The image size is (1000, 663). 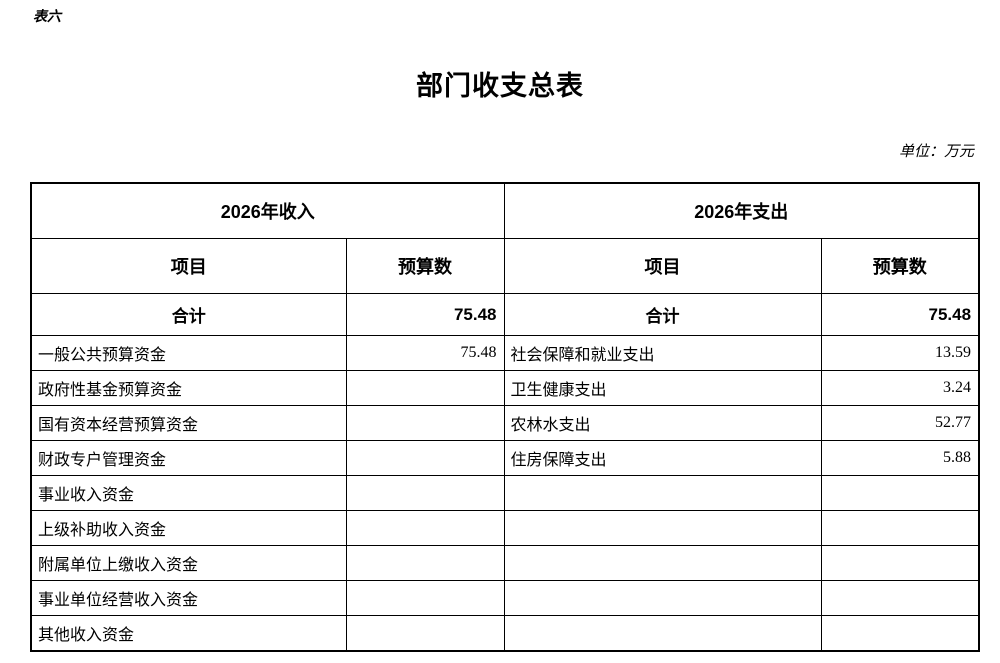 I want to click on expense-item: 社会保障和就业支出, so click(x=662, y=353).